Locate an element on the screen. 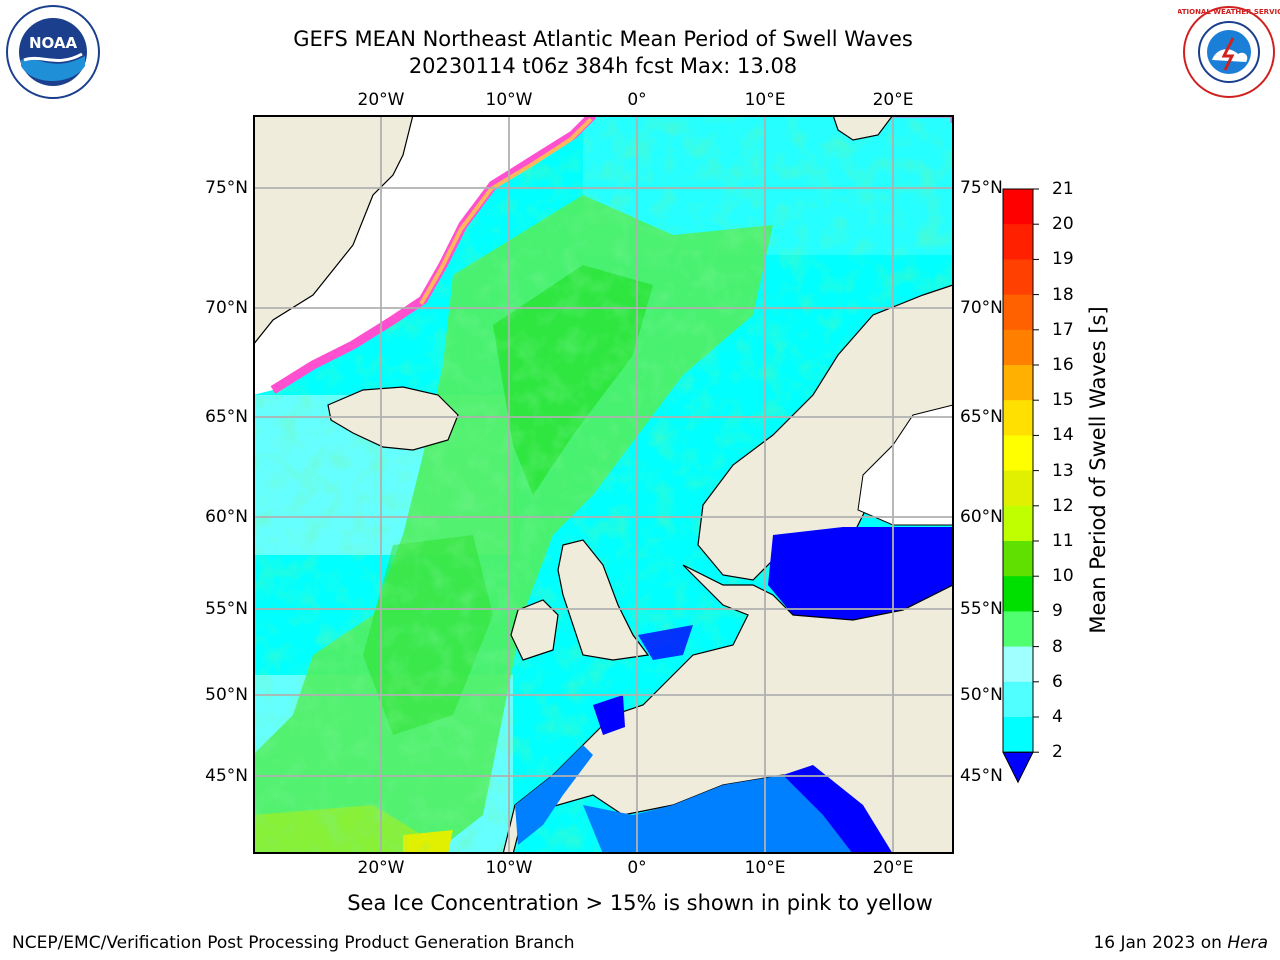 The image size is (1280, 960). lon-label-bottom: 20°W is located at coordinates (381, 868).